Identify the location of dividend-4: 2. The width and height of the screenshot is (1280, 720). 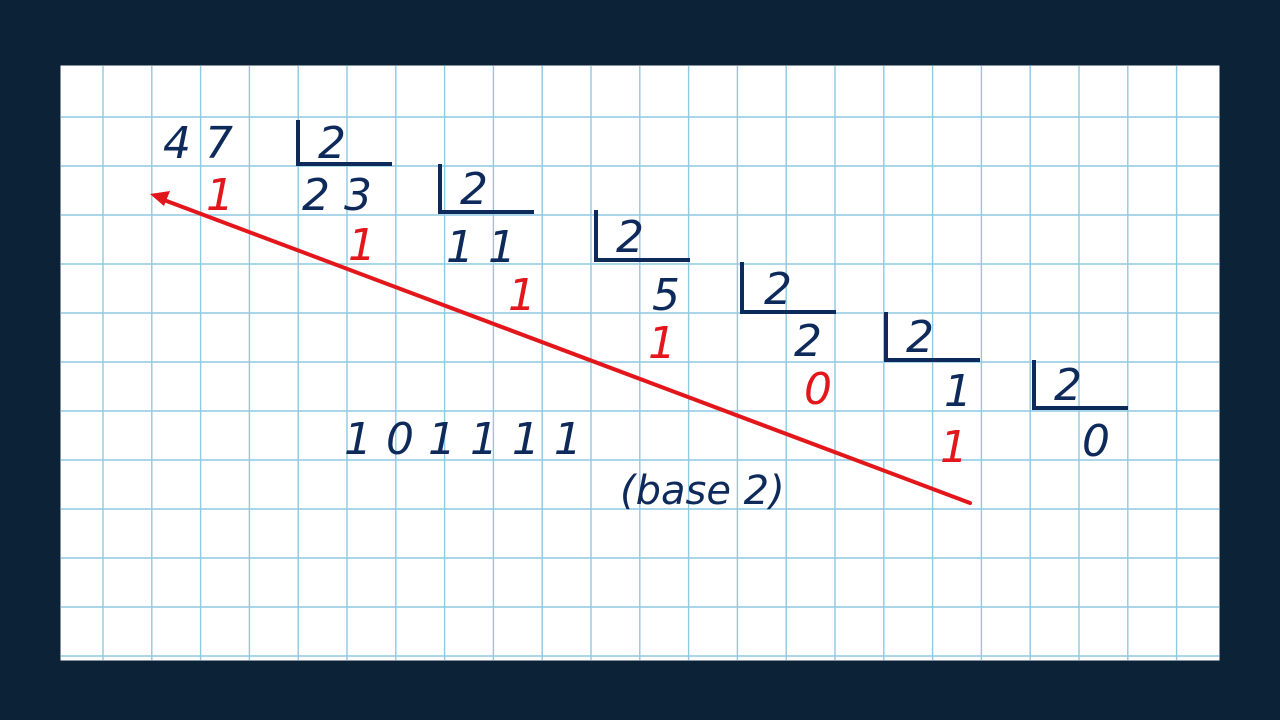
(808, 341).